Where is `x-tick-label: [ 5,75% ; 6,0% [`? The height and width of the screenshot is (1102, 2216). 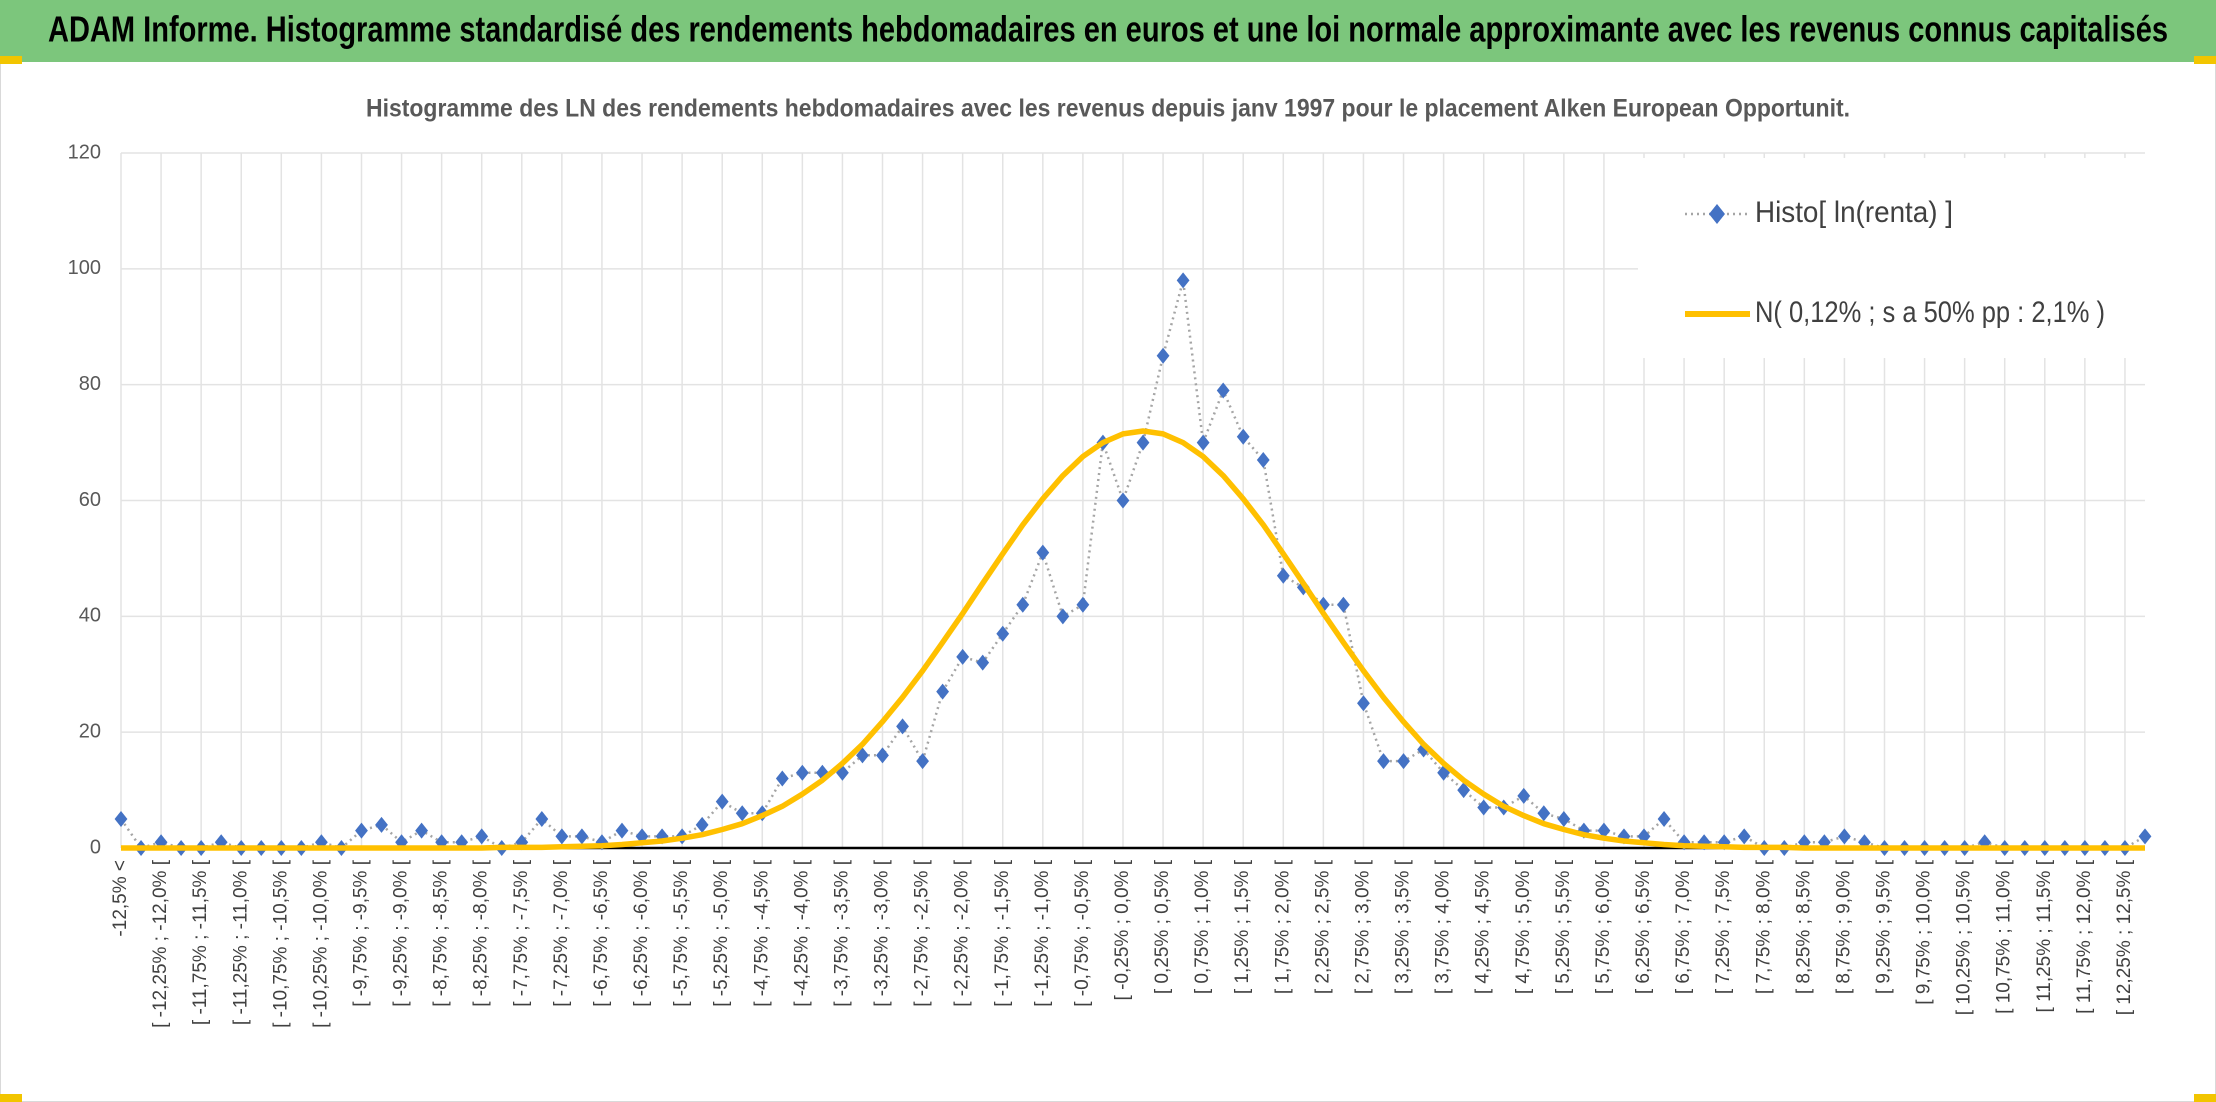 x-tick-label: [ 5,75% ; 6,0% [ is located at coordinates (1603, 926).